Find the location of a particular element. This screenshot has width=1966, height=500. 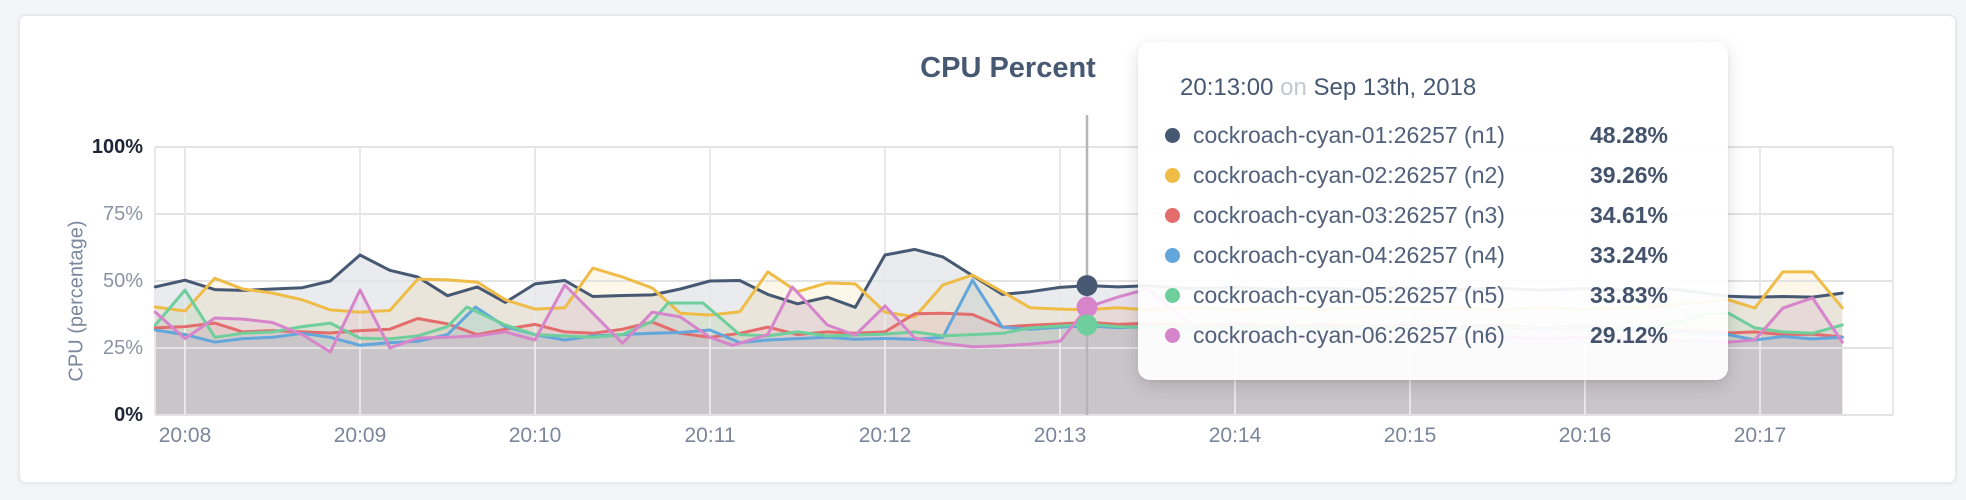

tooltip-series-value: 48.28% is located at coordinates (1628, 134).